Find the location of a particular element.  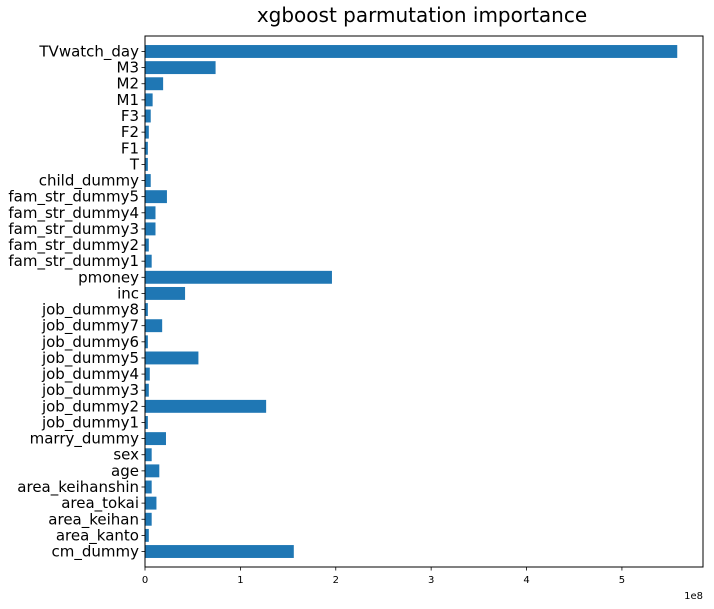

bar-job_dummy2 is located at coordinates (206, 406).